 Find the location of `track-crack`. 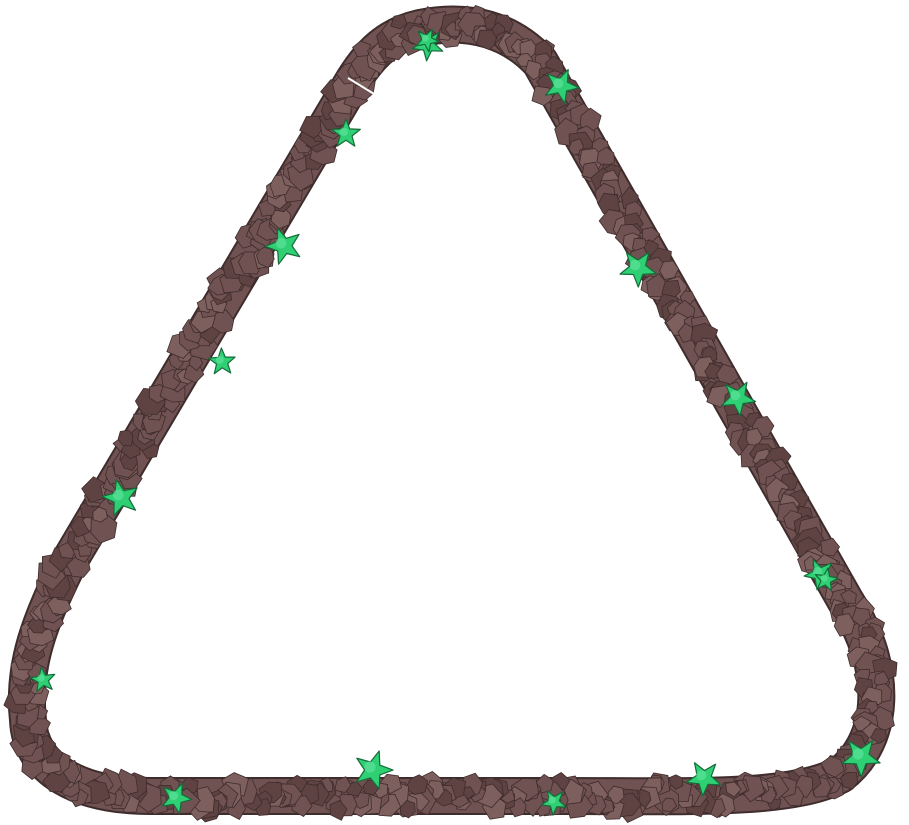

track-crack is located at coordinates (366, 89).